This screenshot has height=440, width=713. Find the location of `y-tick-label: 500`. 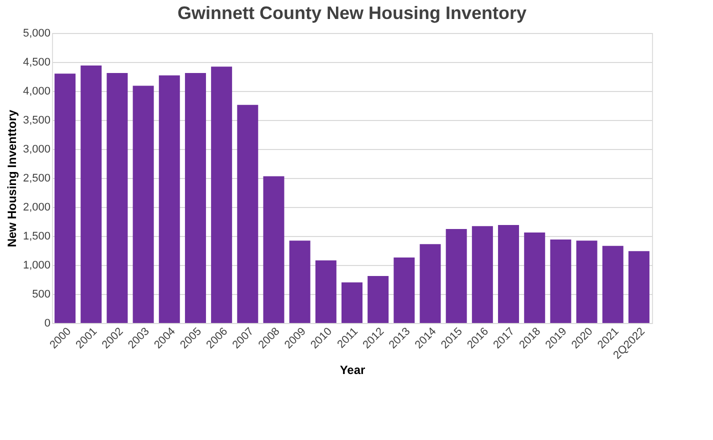

y-tick-label: 500 is located at coordinates (41, 294).